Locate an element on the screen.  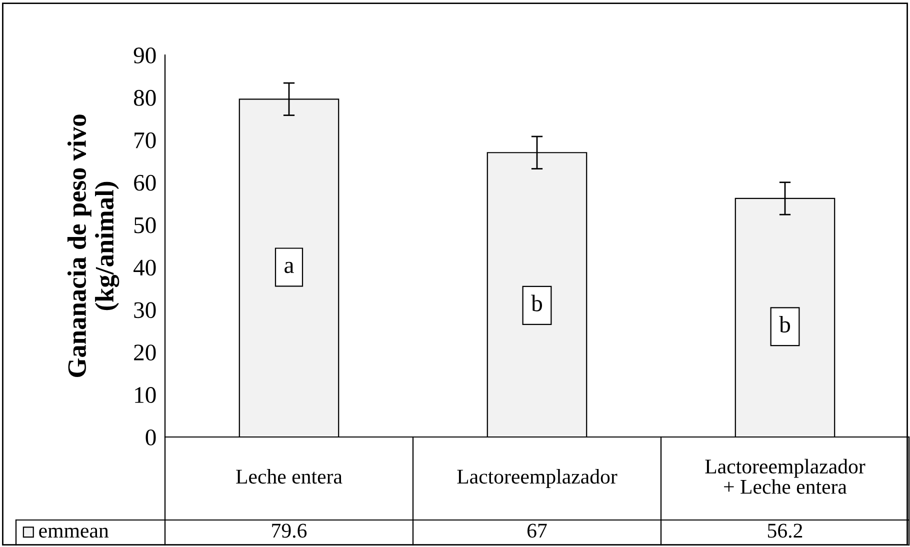
data-label: 79.6 is located at coordinates (289, 531).